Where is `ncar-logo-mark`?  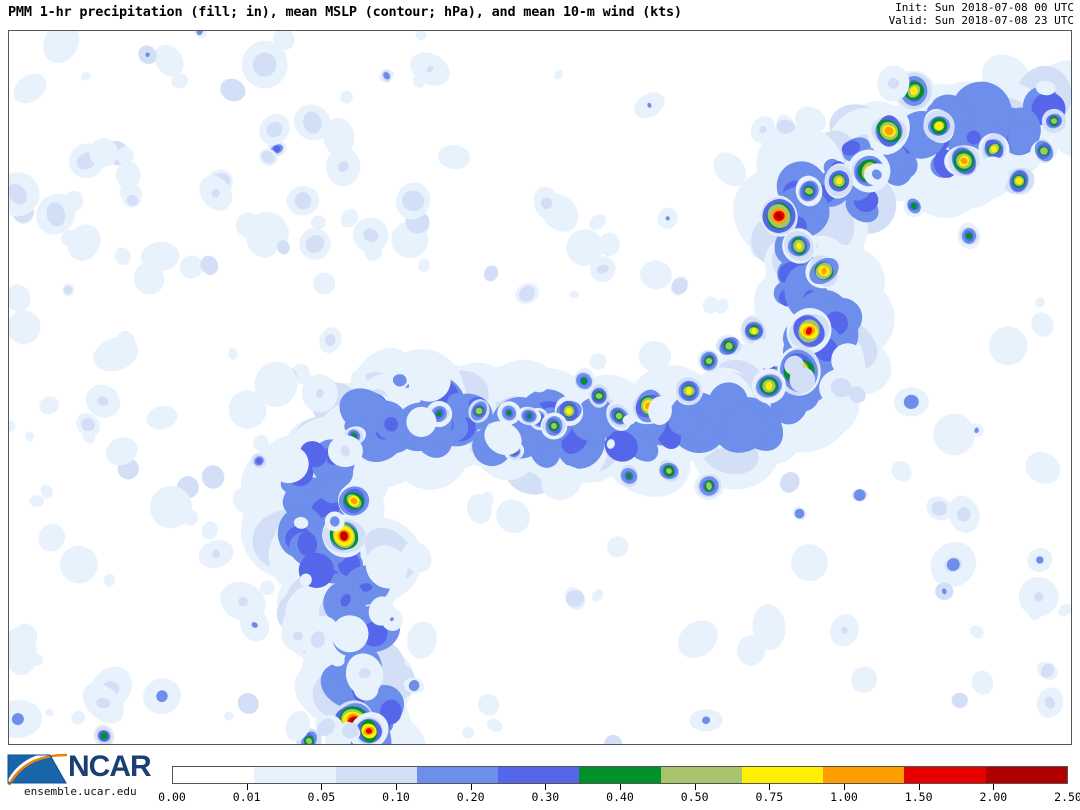
ncar-logo-mark is located at coordinates (37, 769).